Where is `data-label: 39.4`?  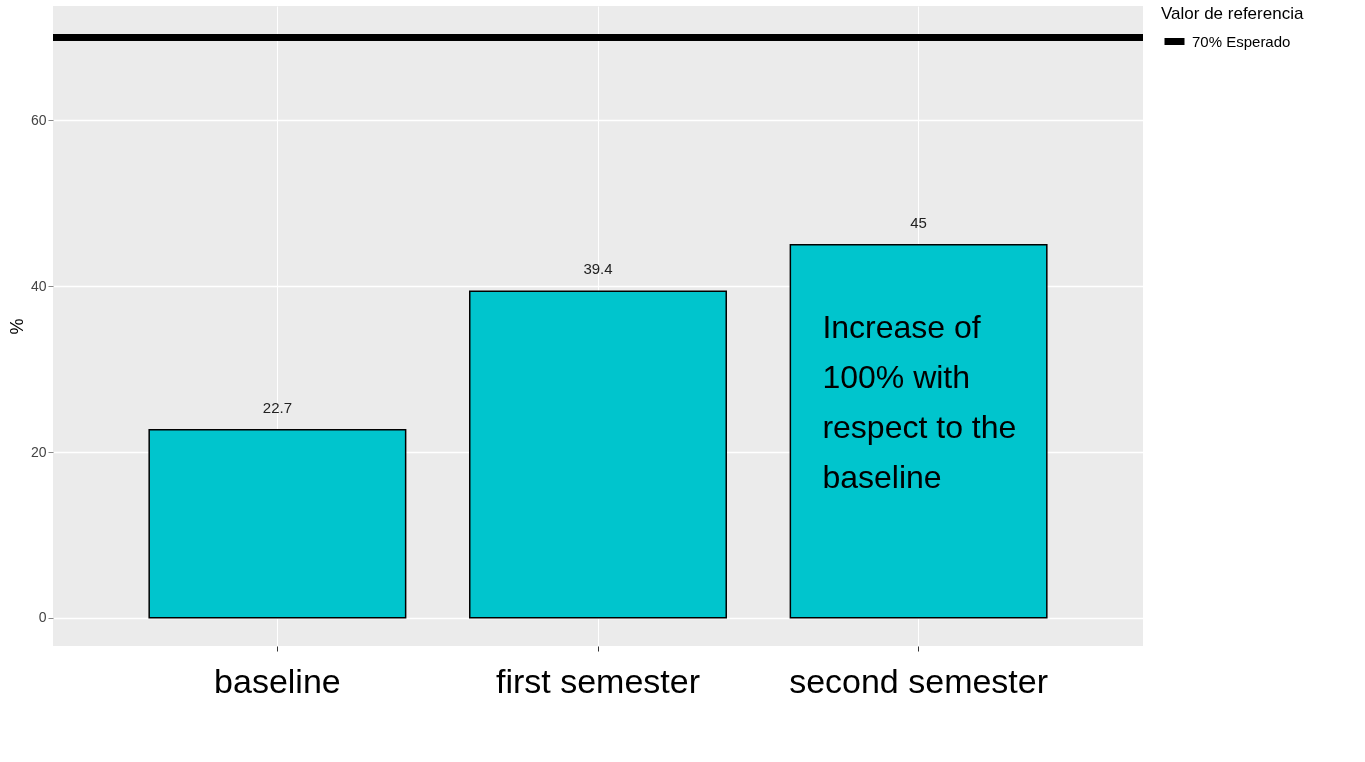
data-label: 39.4 is located at coordinates (598, 269).